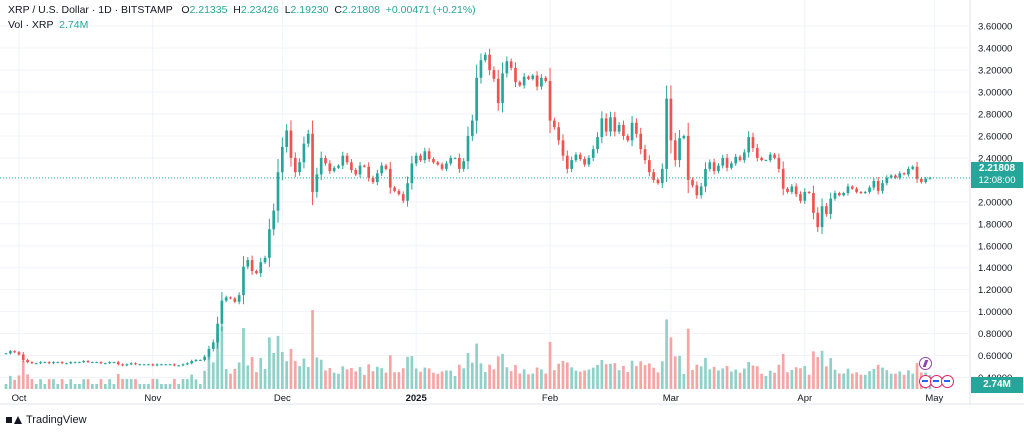  Describe the element at coordinates (925, 363) in the screenshot. I see `event-flash-icon` at that location.